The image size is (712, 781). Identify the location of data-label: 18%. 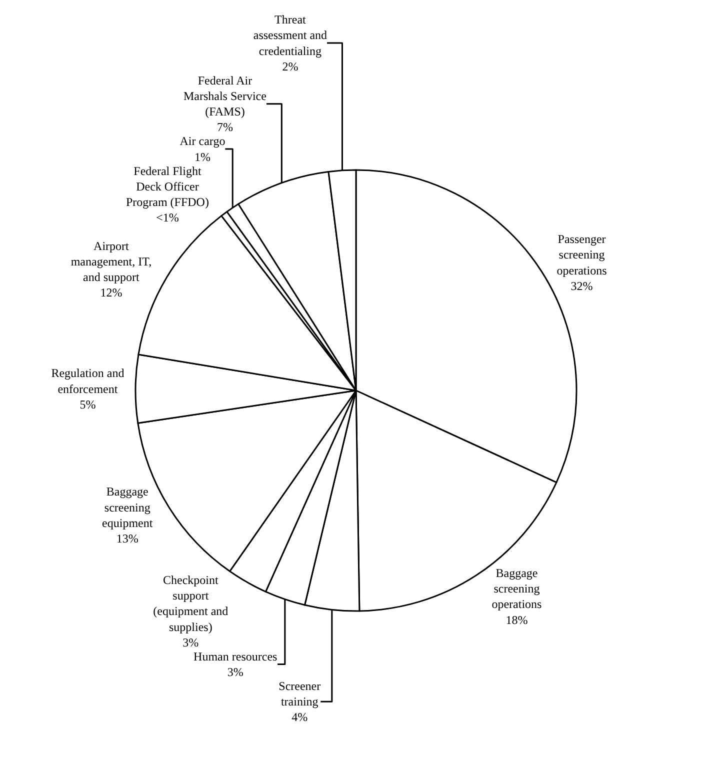
(517, 619).